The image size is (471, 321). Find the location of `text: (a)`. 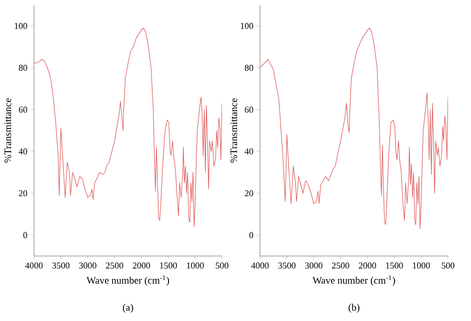

text: (a) is located at coordinates (128, 308).